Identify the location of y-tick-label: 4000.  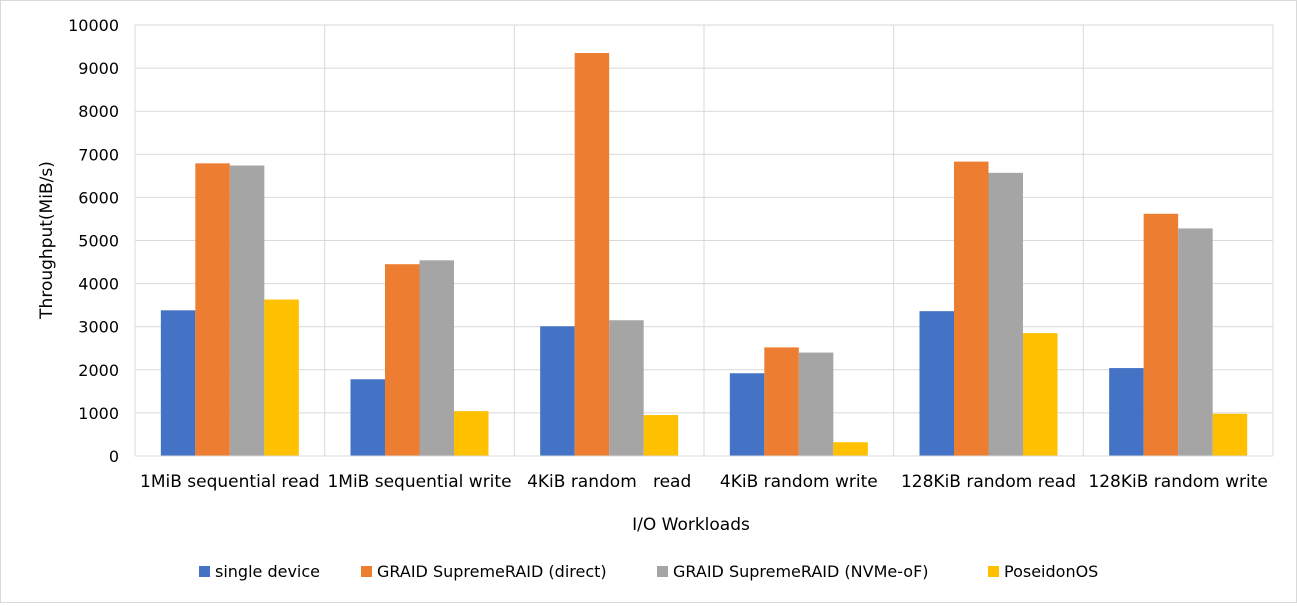
(98, 284).